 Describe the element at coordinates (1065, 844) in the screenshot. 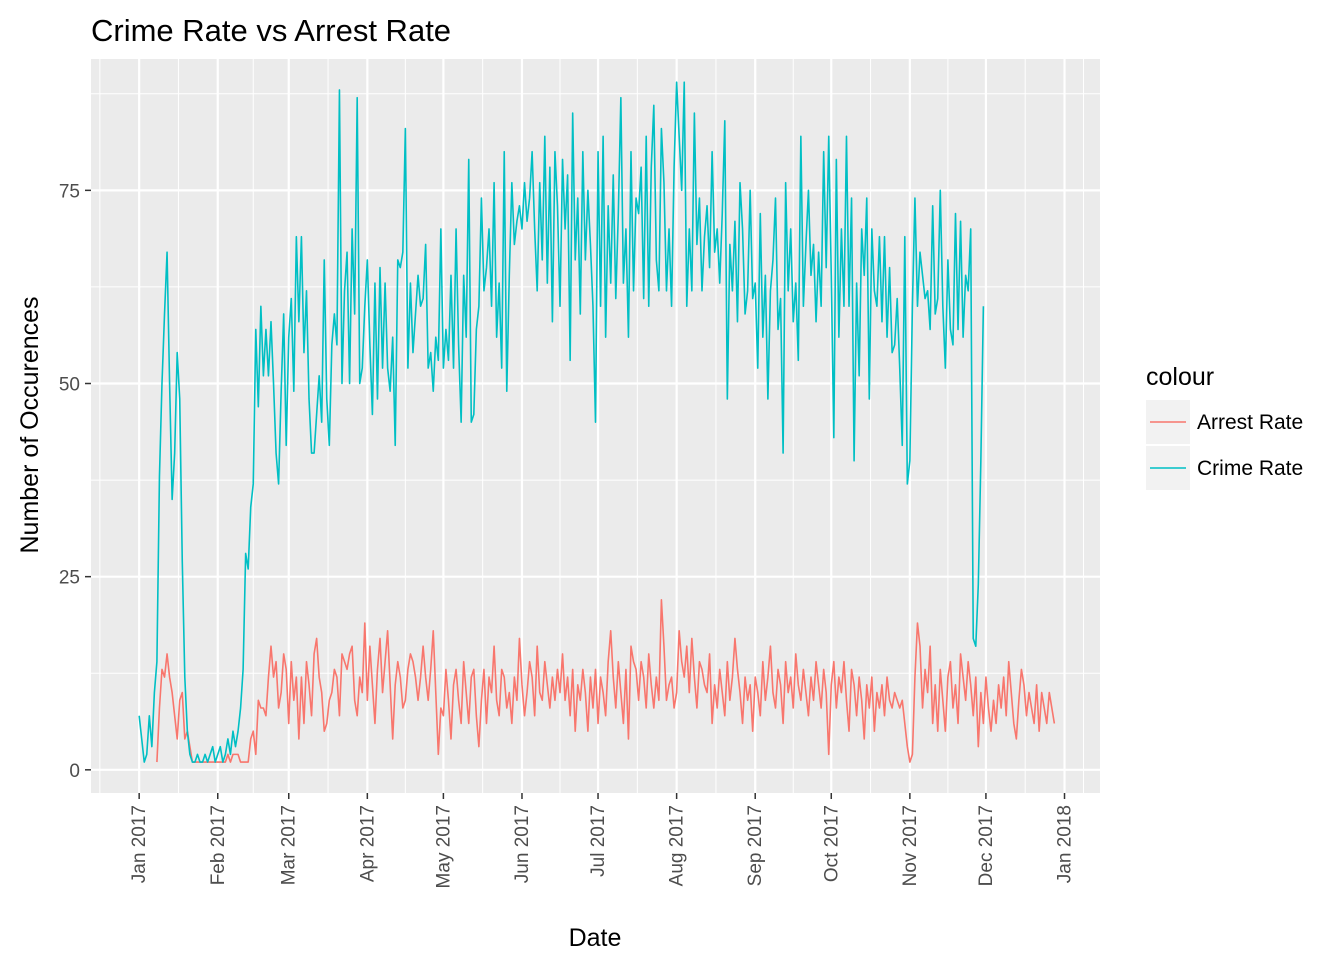

I see `x-tick-label: Jan 2018` at that location.